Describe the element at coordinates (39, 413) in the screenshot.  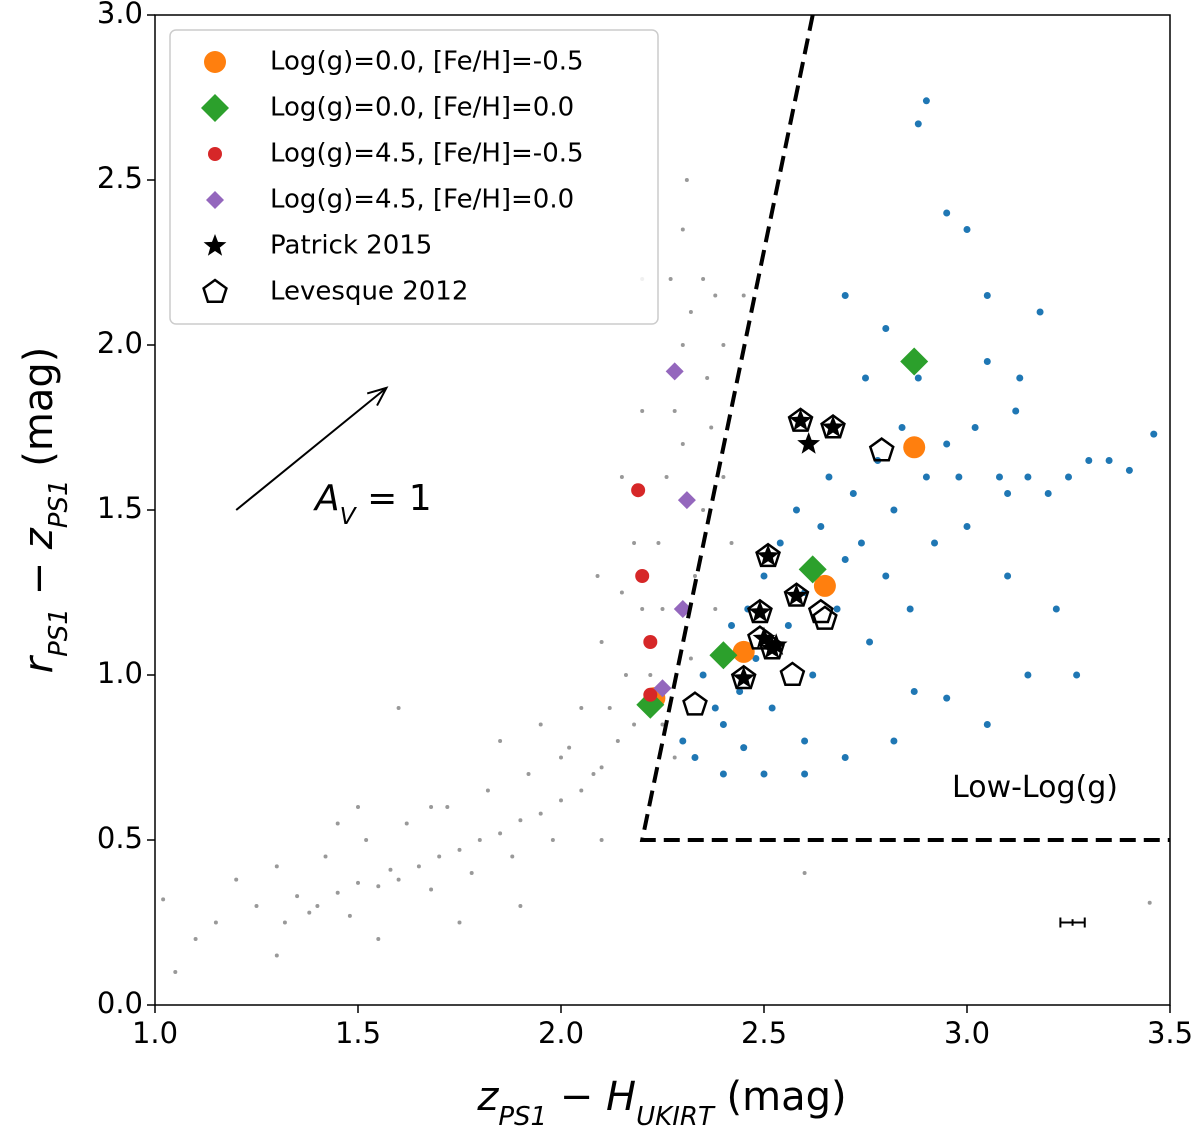
I see `label-part: (mag)` at that location.